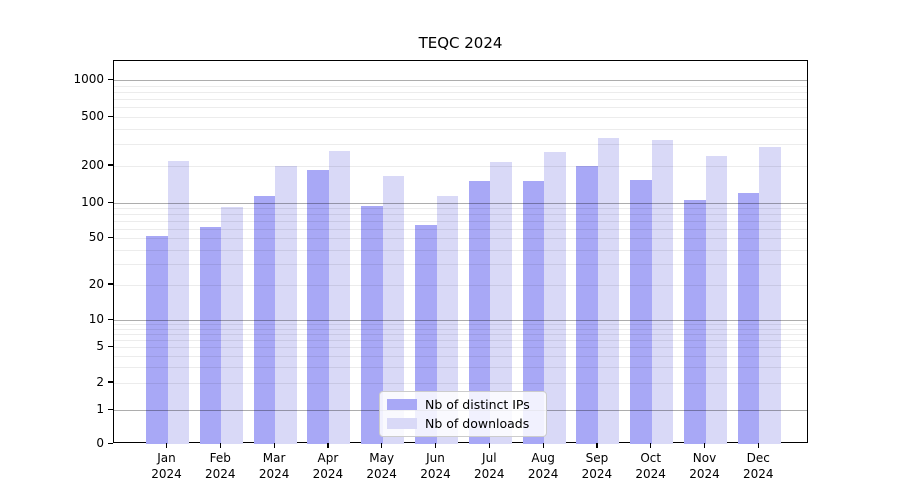  What do you see at coordinates (339, 297) in the screenshot?
I see `bar-downloads-apr` at bounding box center [339, 297].